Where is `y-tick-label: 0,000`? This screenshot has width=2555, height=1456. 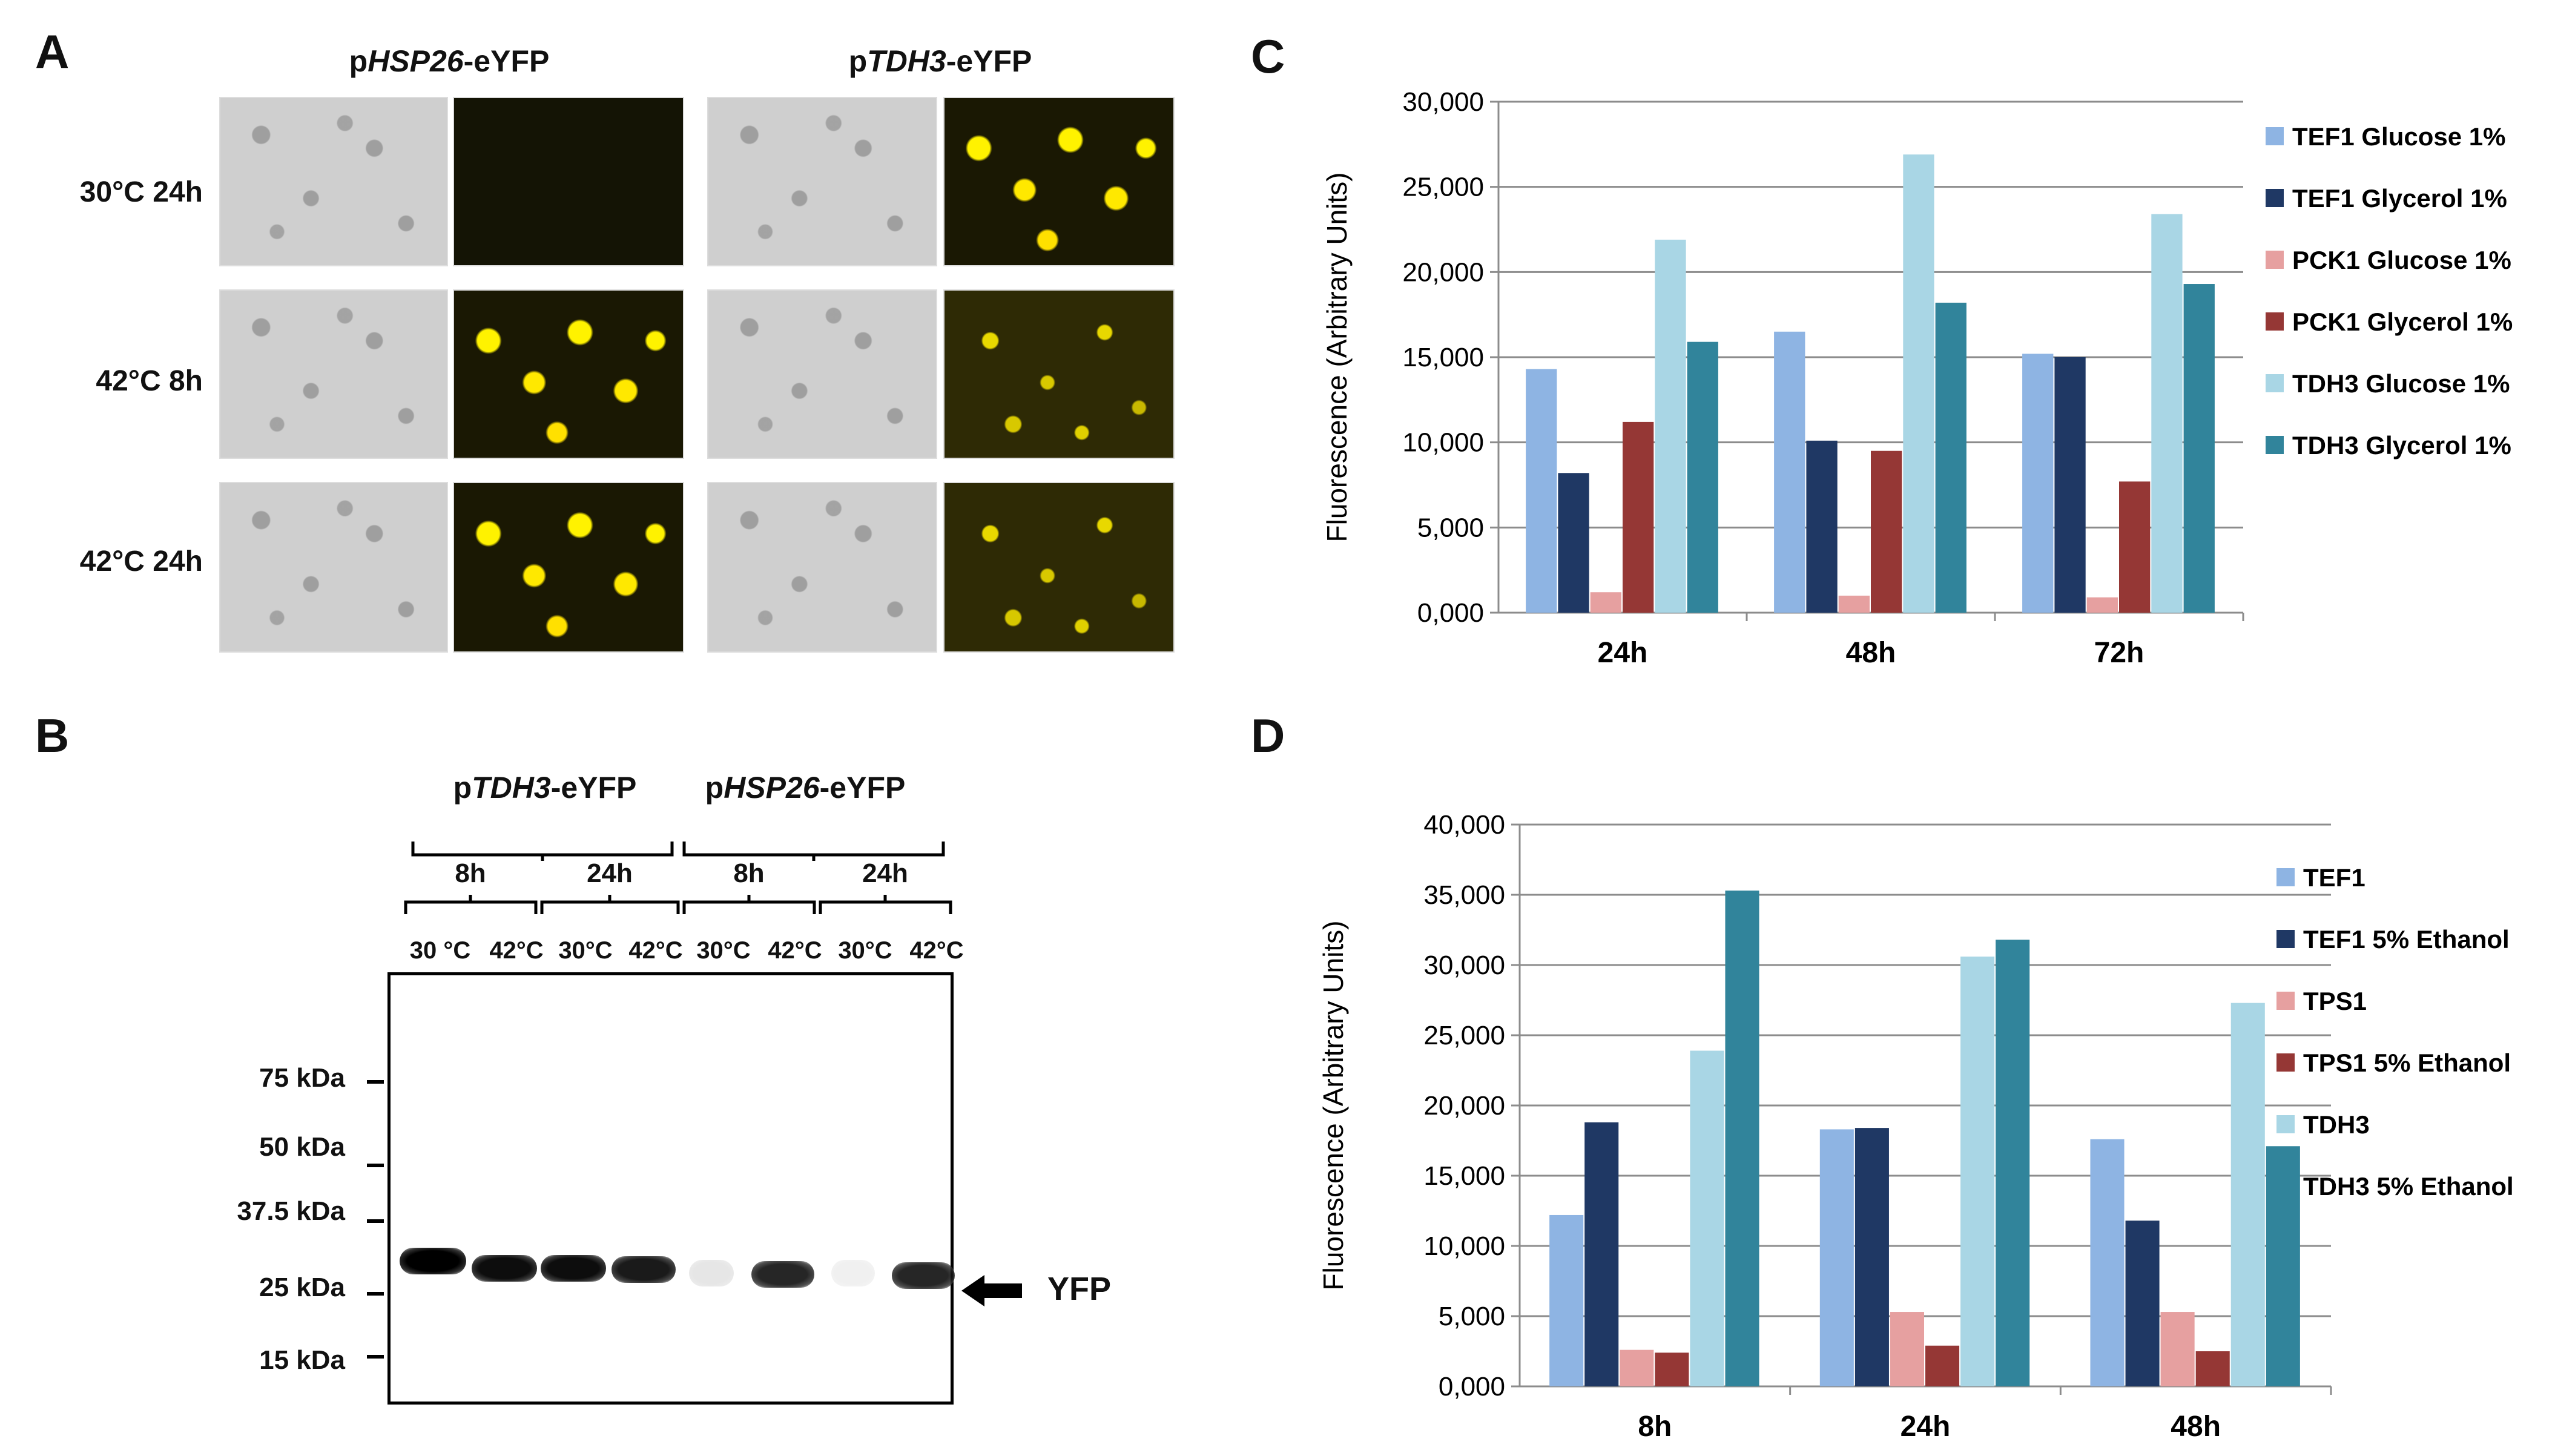 y-tick-label: 0,000 is located at coordinates (1472, 1387).